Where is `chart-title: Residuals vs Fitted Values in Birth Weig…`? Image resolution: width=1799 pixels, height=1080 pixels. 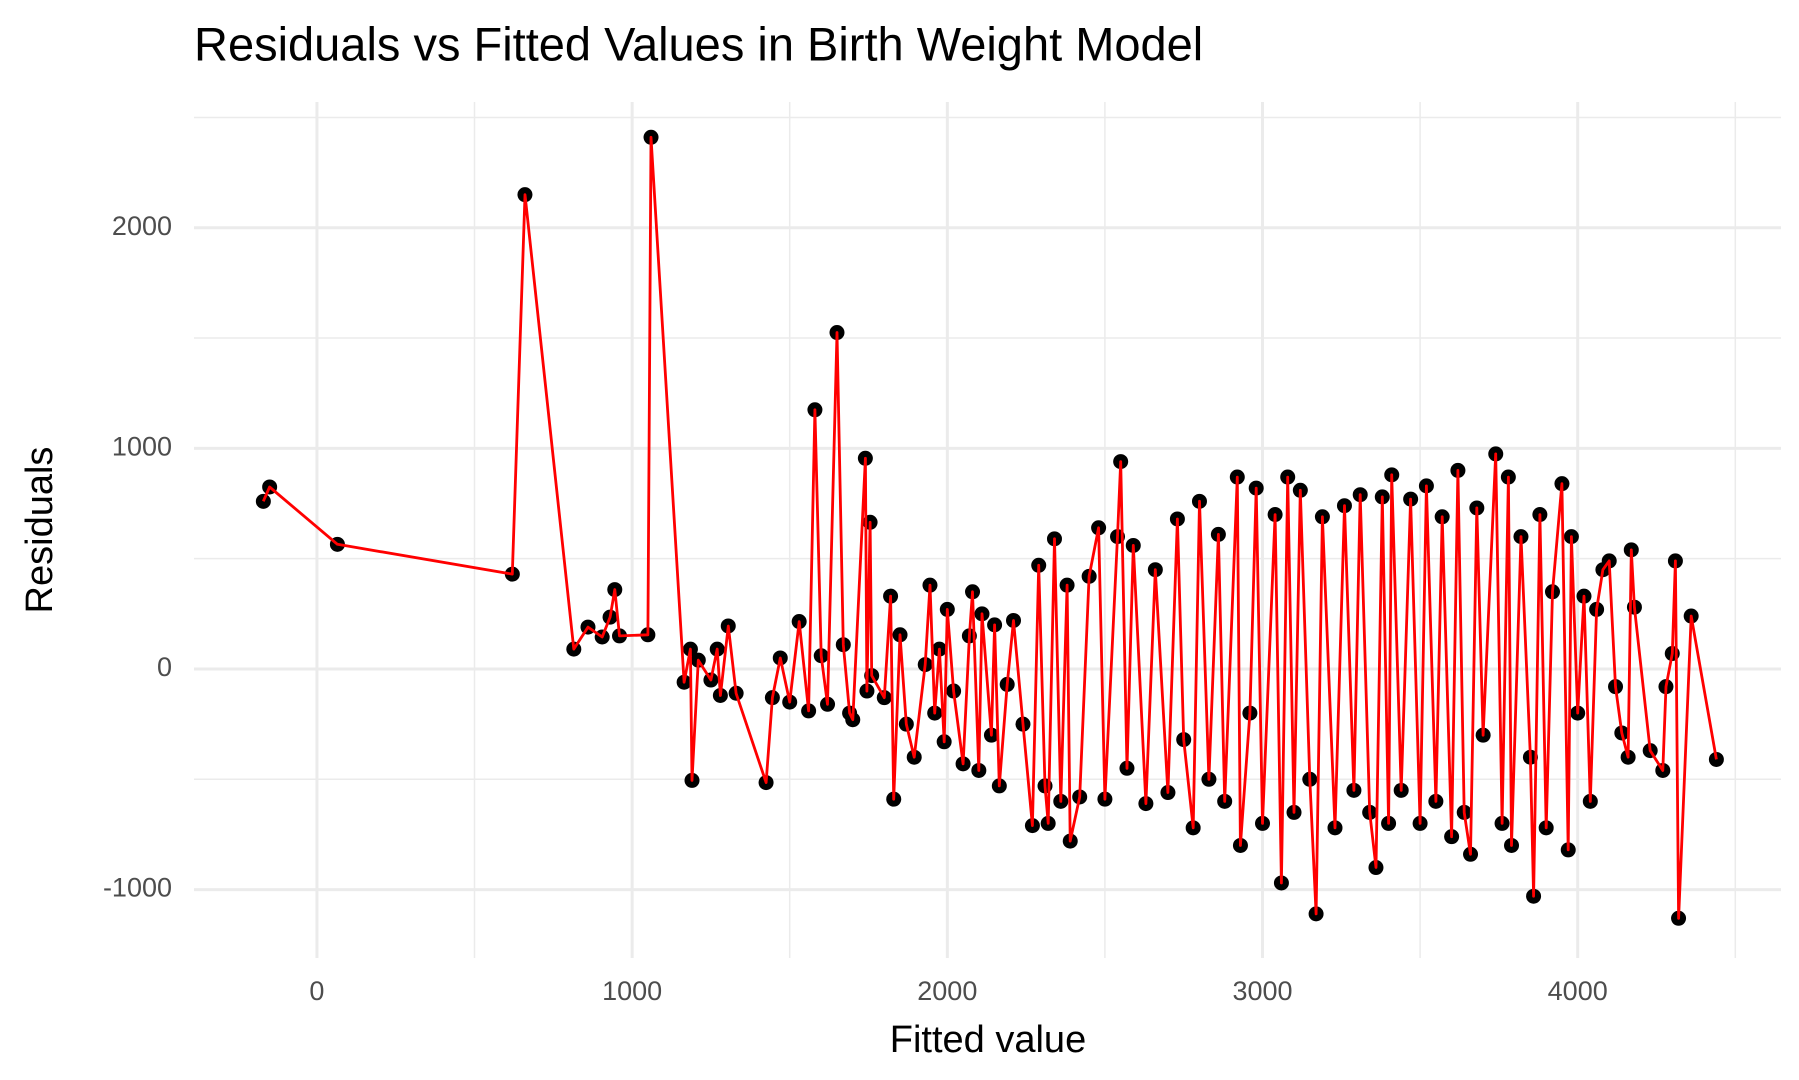
chart-title: Residuals vs Fitted Values in Birth Weig… is located at coordinates (698, 43).